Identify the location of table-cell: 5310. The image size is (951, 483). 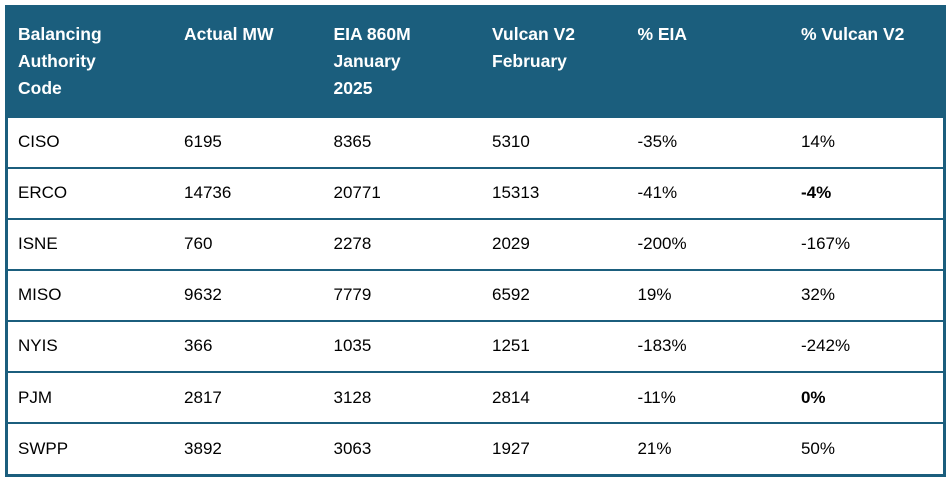
(555, 141).